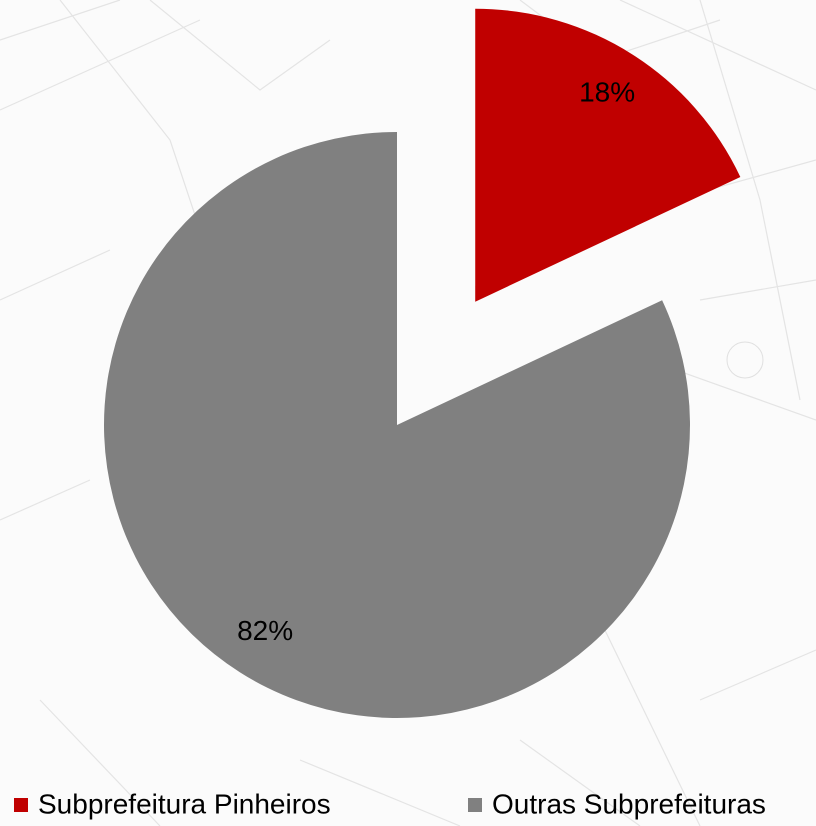 The image size is (816, 826). Describe the element at coordinates (607, 91) in the screenshot. I see `data-label: 18%` at that location.